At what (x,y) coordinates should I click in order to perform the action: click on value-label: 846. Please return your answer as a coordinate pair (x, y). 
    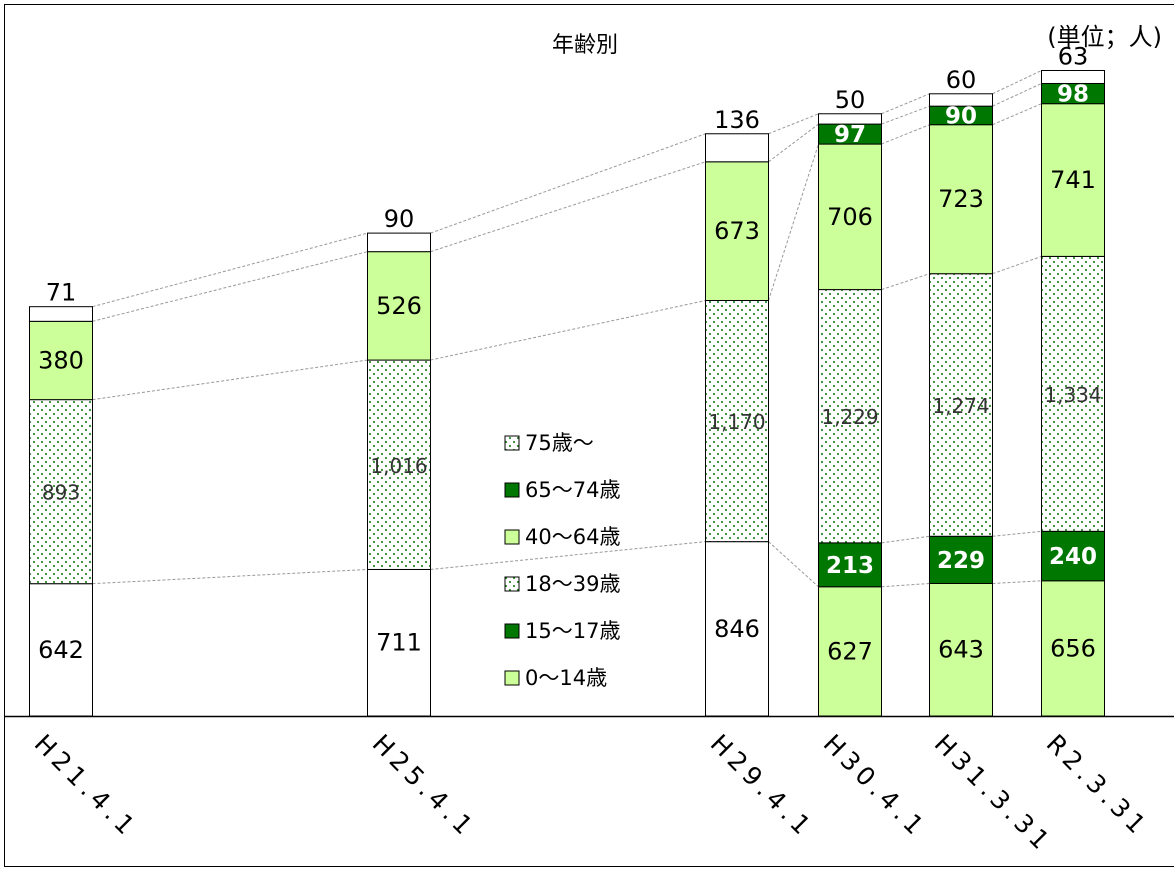
    Looking at the image, I should click on (737, 629).